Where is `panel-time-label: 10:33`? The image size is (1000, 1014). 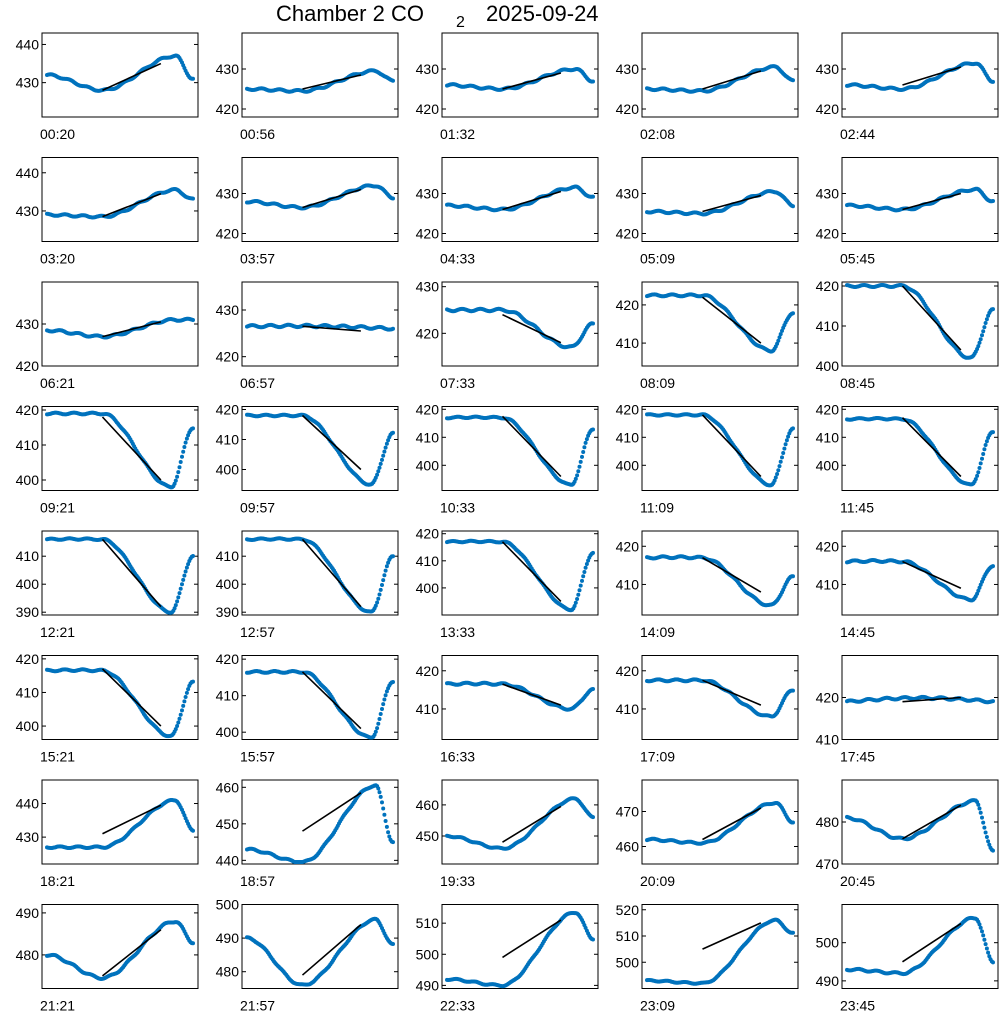
panel-time-label: 10:33 is located at coordinates (457, 508).